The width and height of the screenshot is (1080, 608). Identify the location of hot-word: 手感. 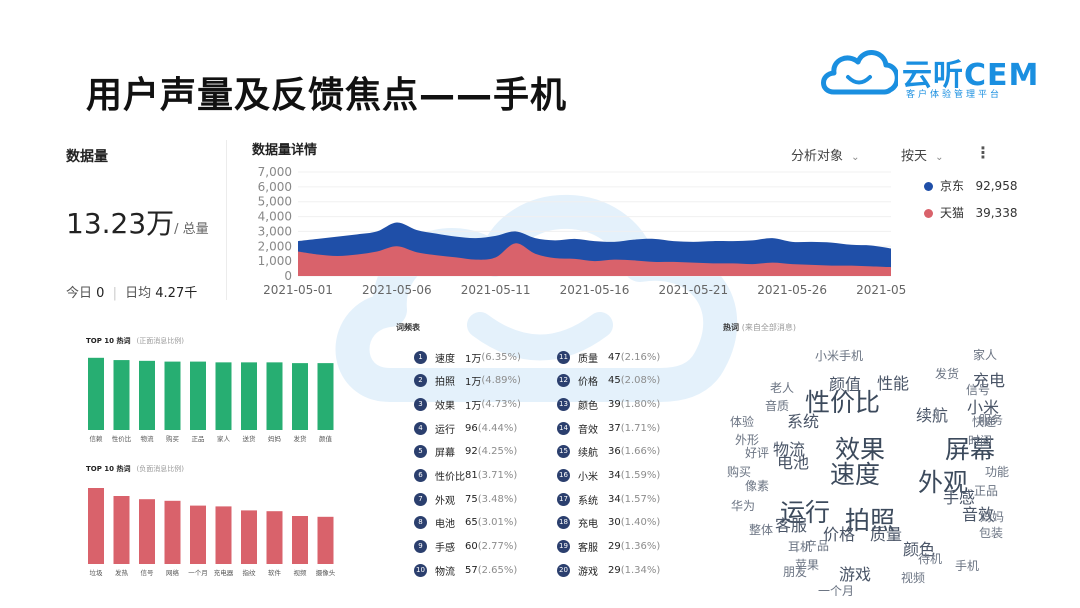
(959, 497).